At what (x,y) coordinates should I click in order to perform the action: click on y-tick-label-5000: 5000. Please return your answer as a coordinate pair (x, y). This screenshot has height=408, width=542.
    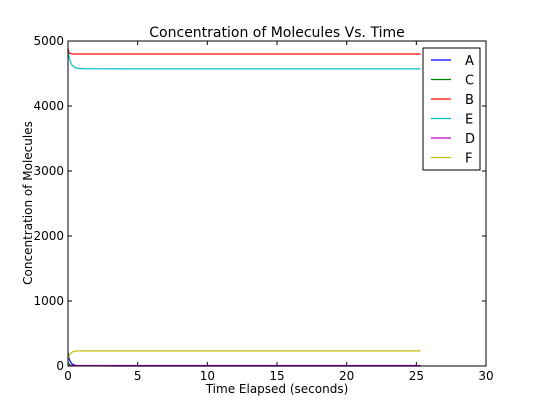
    Looking at the image, I should click on (48, 41).